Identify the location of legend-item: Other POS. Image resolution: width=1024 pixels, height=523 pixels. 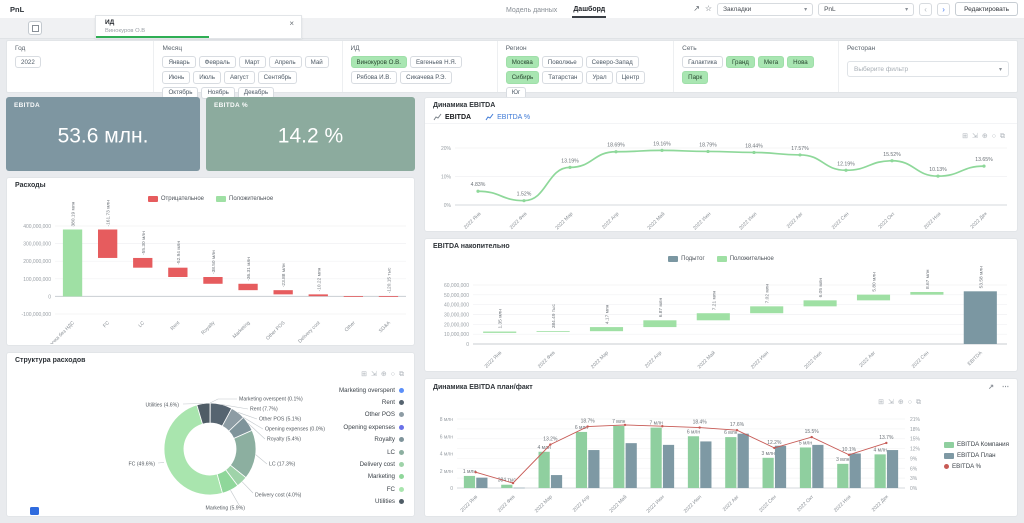
(371, 415).